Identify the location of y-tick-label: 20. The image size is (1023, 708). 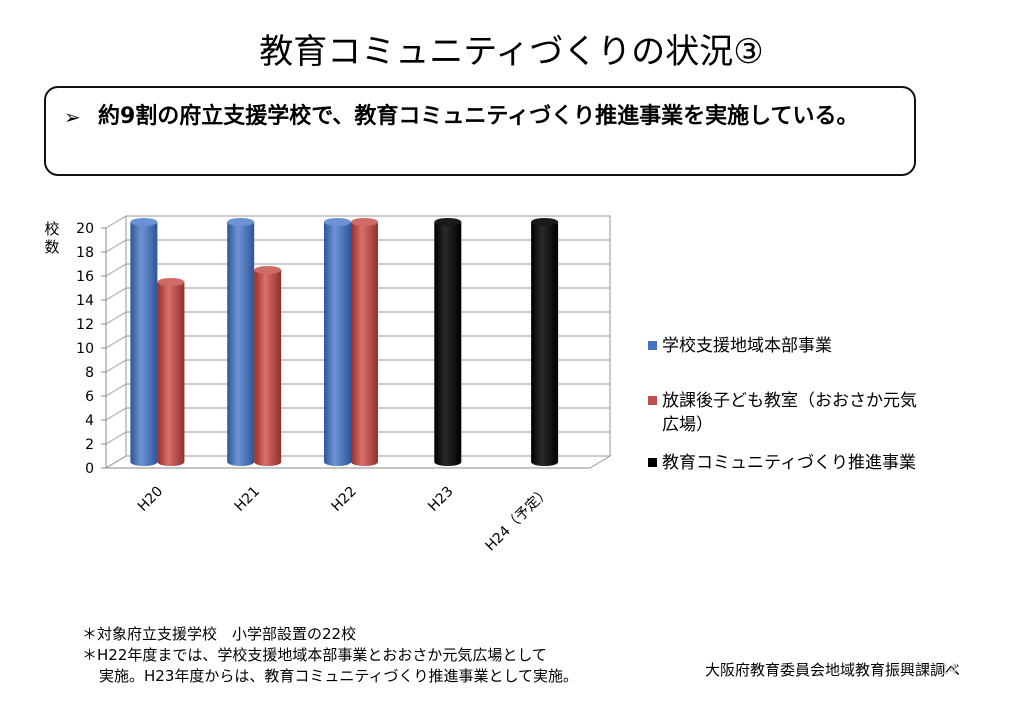
(85, 229).